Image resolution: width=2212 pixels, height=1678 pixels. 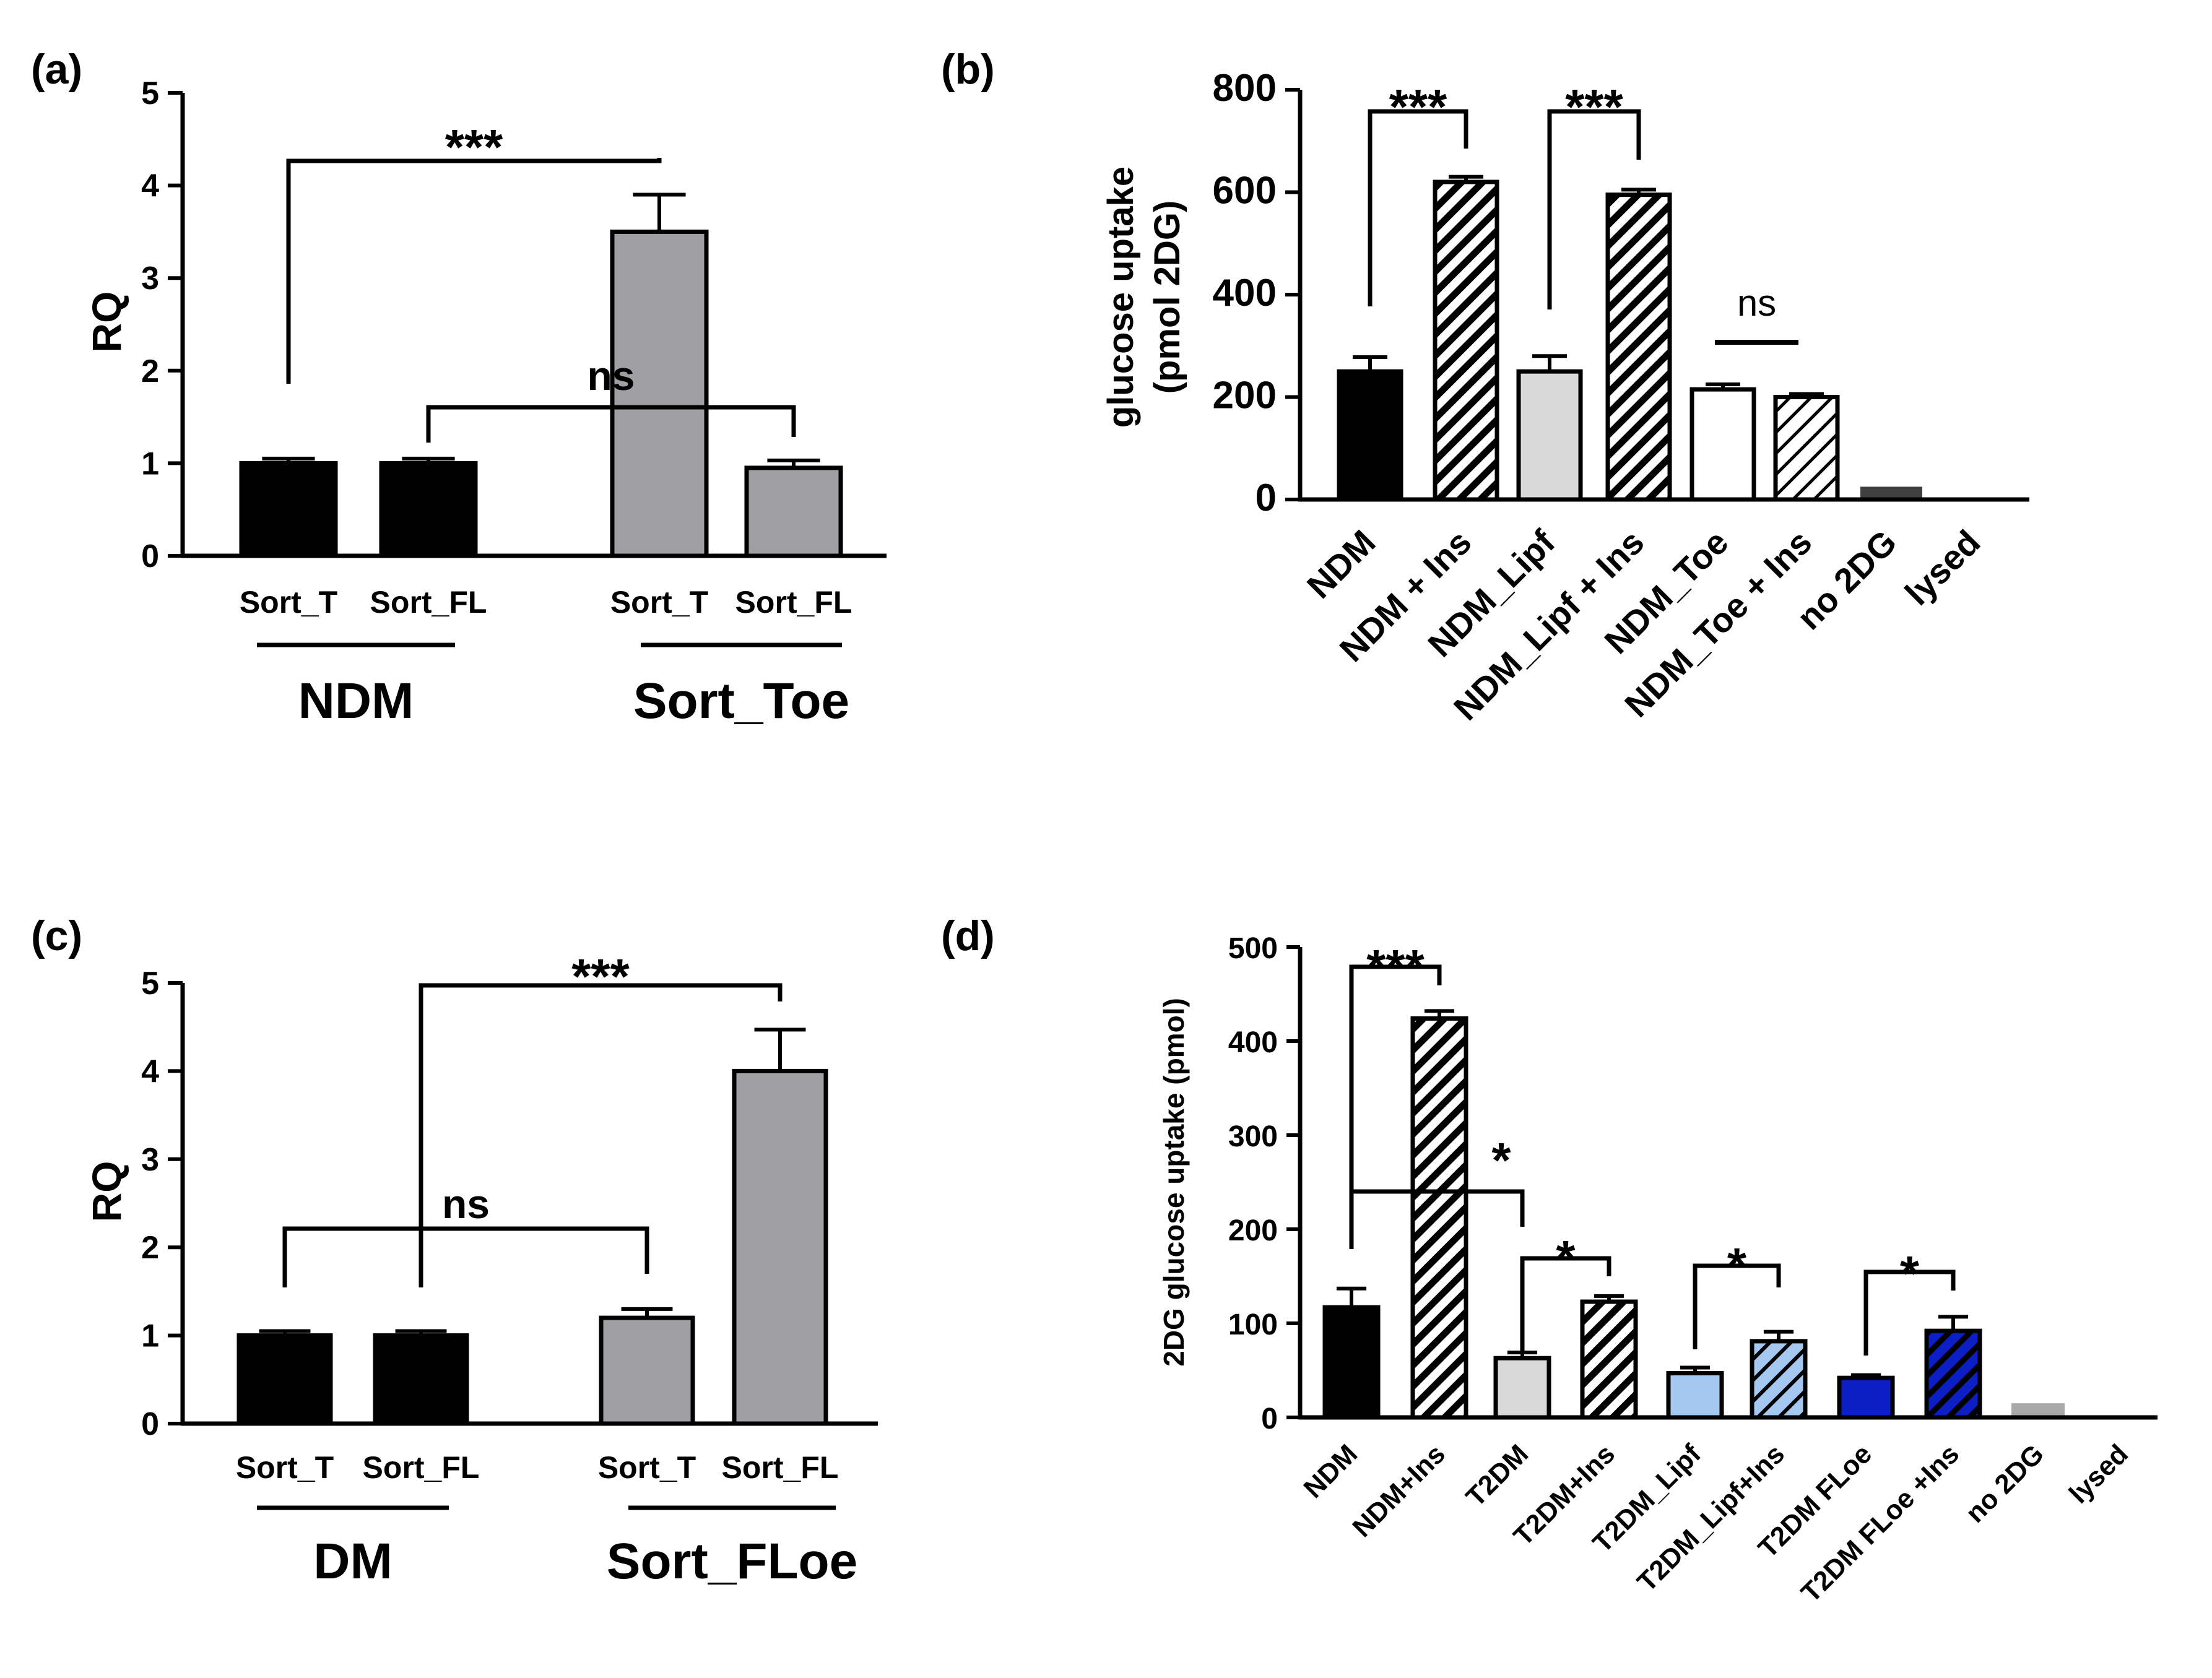 I want to click on panel-a-y-tick-label: 4, so click(x=150, y=186).